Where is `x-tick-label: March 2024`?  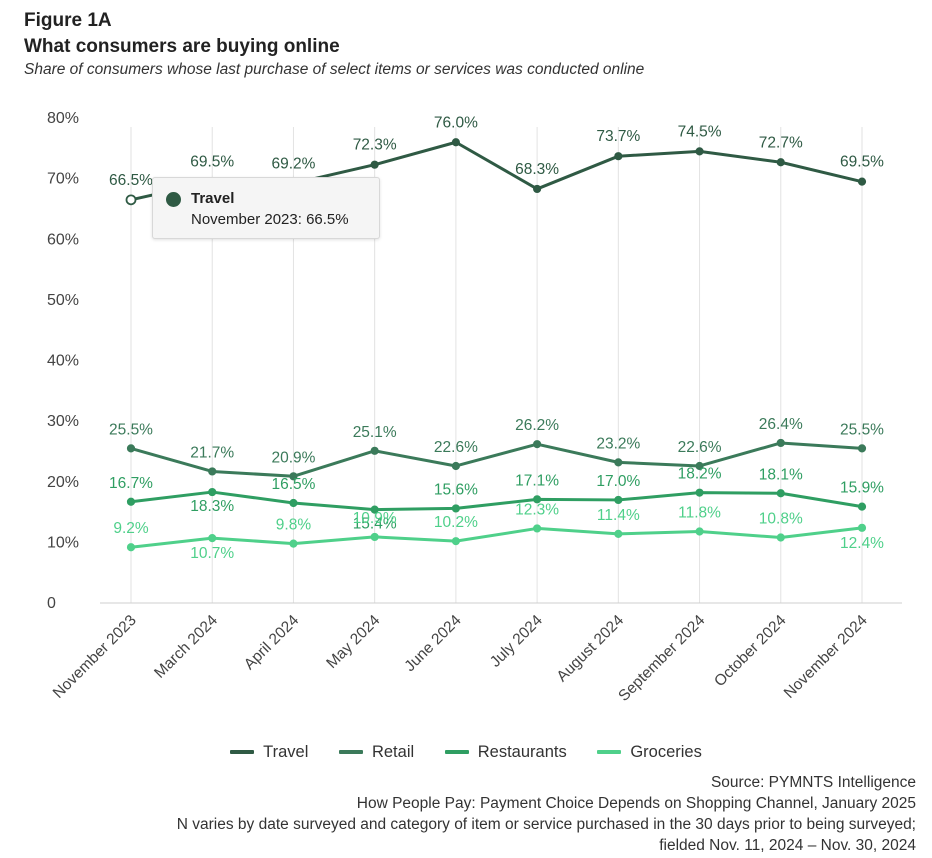
x-tick-label: March 2024 is located at coordinates (186, 647).